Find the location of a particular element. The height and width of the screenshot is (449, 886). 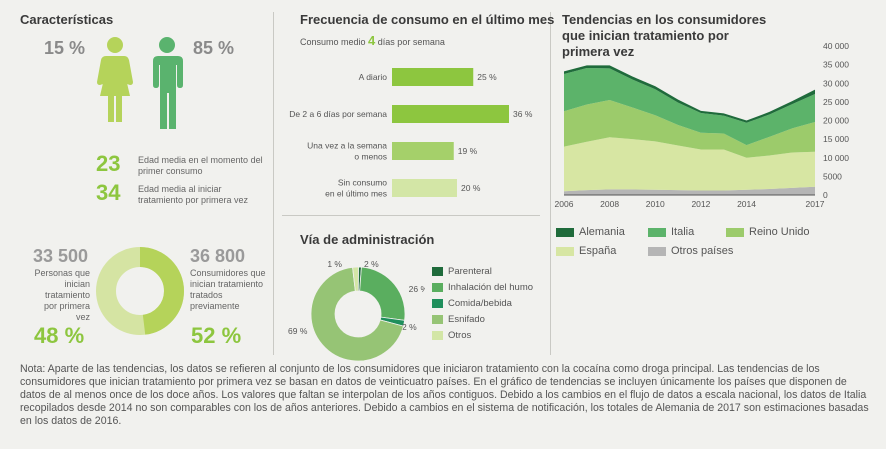

edad-tratamiento-value: 34 is located at coordinates (108, 192).